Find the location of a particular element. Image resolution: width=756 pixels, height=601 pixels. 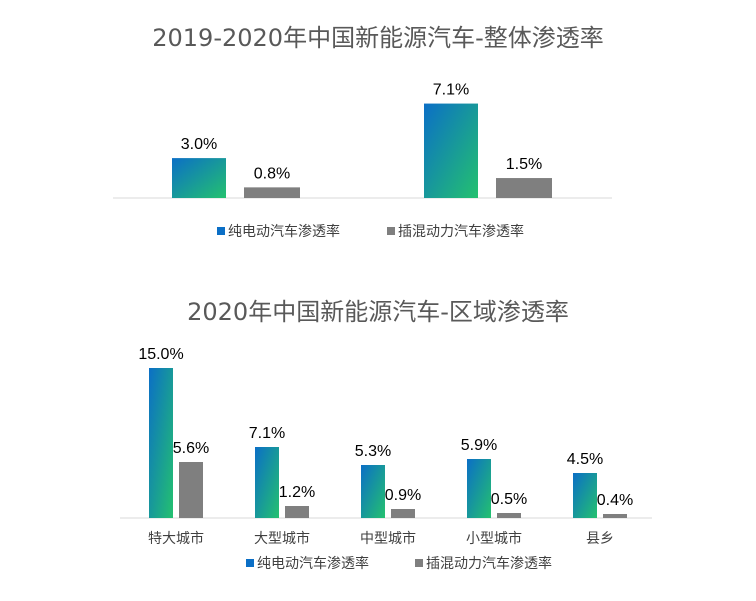

data-label: 0.5% is located at coordinates (509, 499).